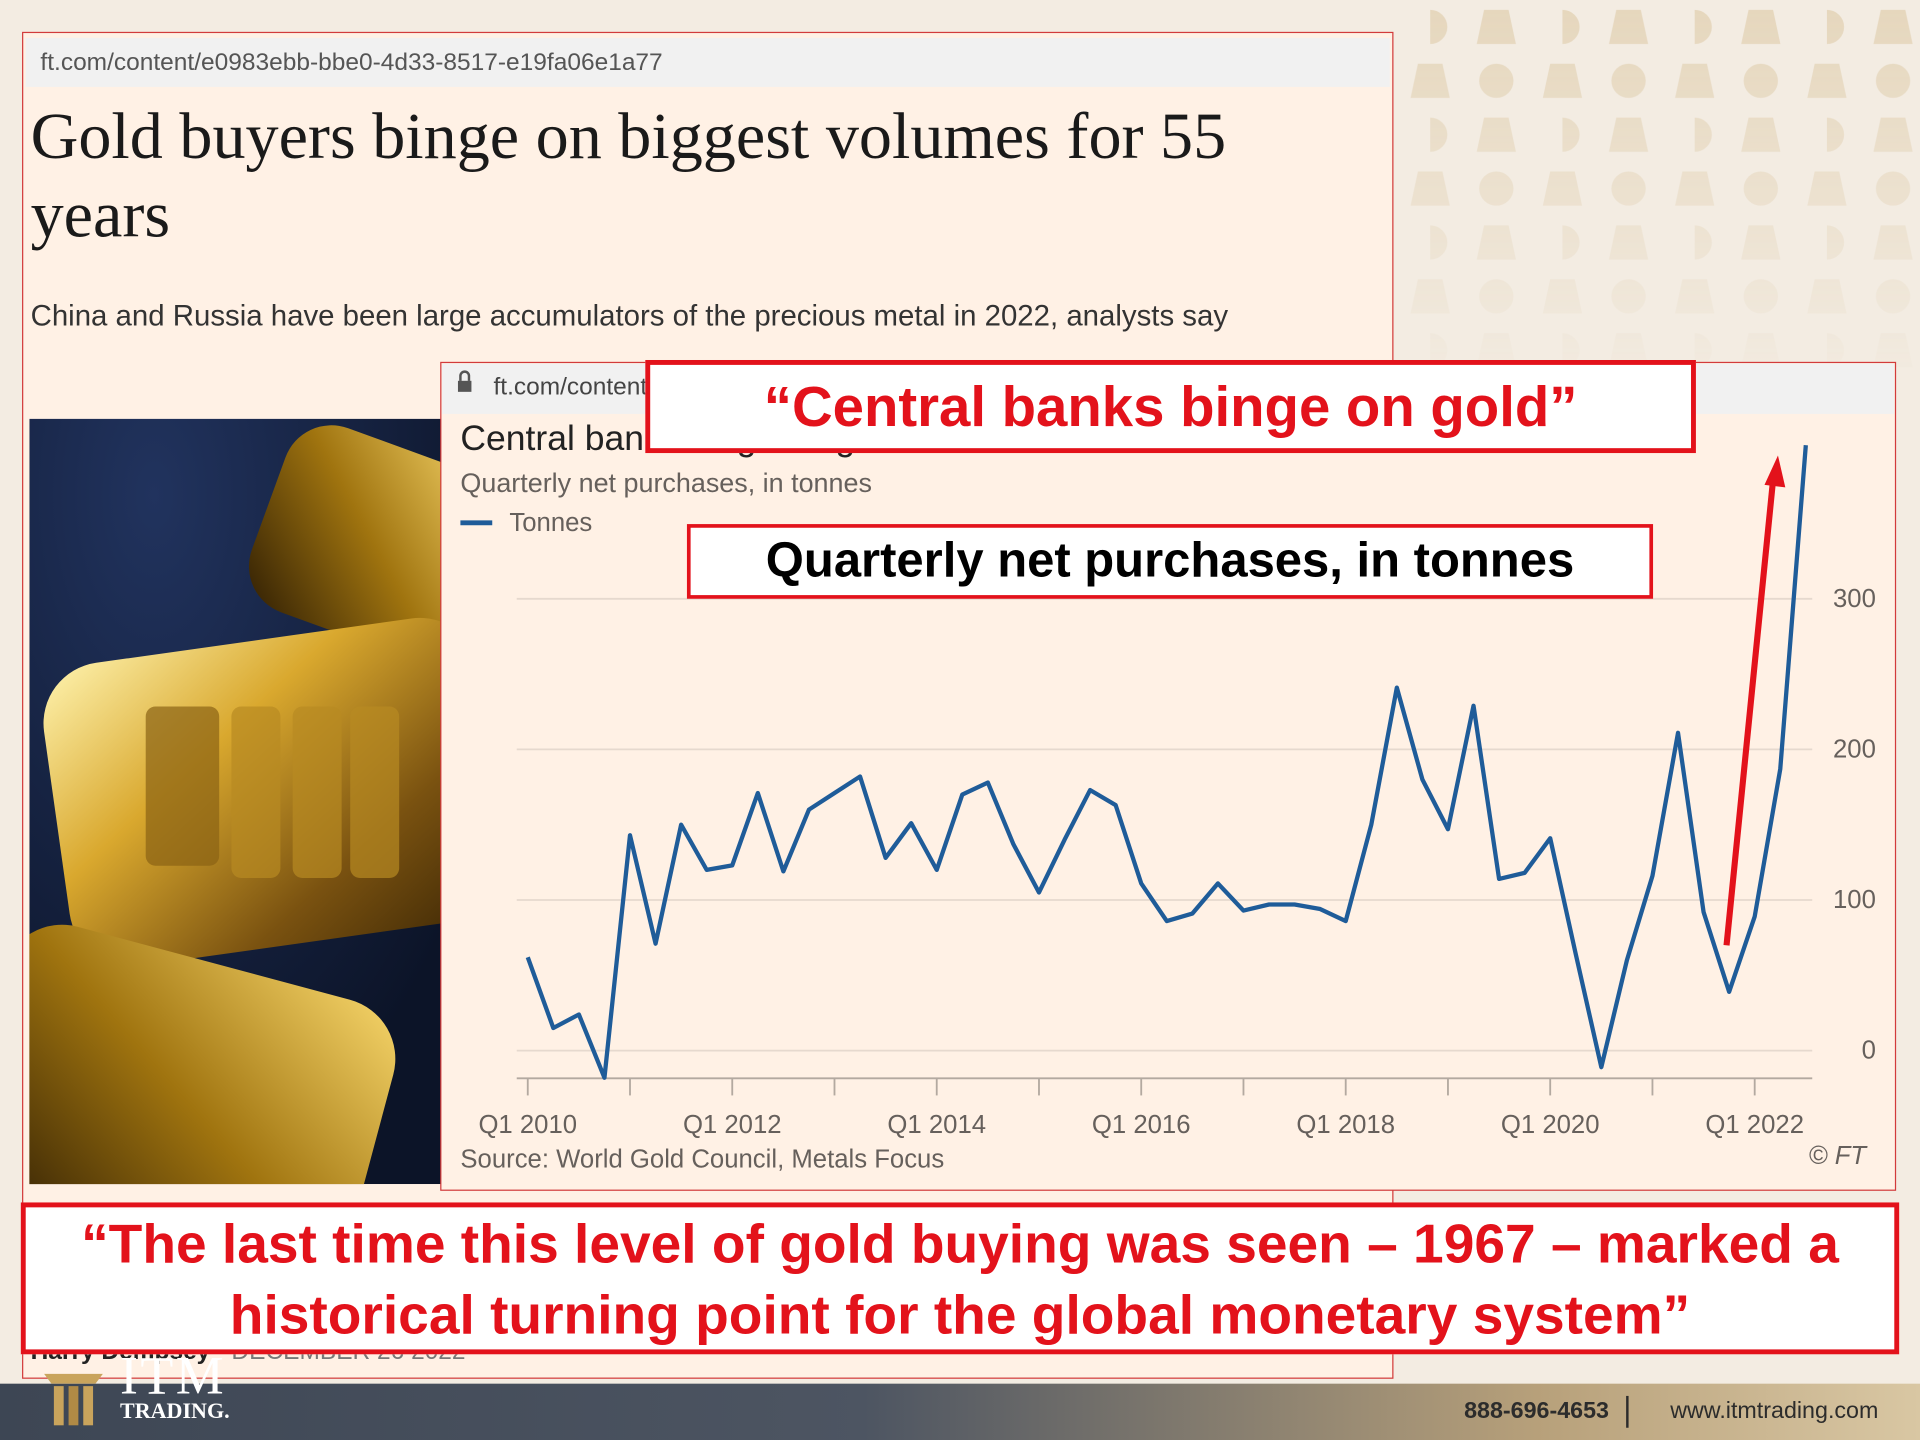 This screenshot has height=1440, width=1920. Describe the element at coordinates (73, 1399) in the screenshot. I see `logo-icon` at that location.